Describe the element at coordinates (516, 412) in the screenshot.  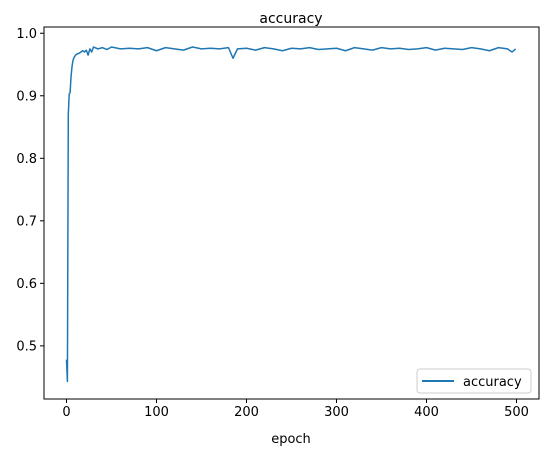
I see `x-tick-label: 500` at that location.